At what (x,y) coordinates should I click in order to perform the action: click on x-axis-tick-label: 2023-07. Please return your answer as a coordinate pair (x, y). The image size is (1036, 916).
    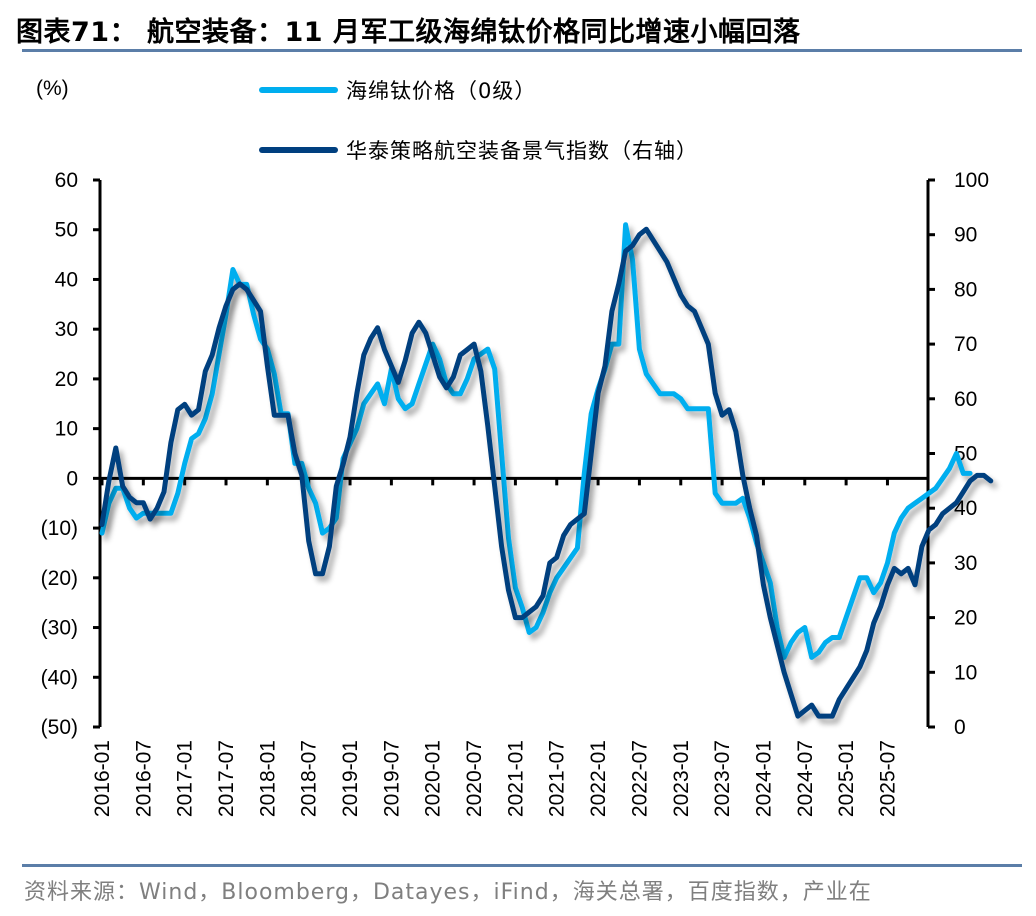
    Looking at the image, I should click on (722, 778).